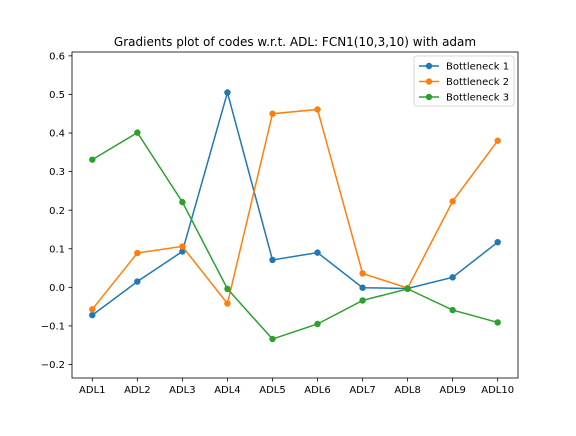 Image resolution: width=576 pixels, height=436 pixels. I want to click on legend-box, so click(464, 81).